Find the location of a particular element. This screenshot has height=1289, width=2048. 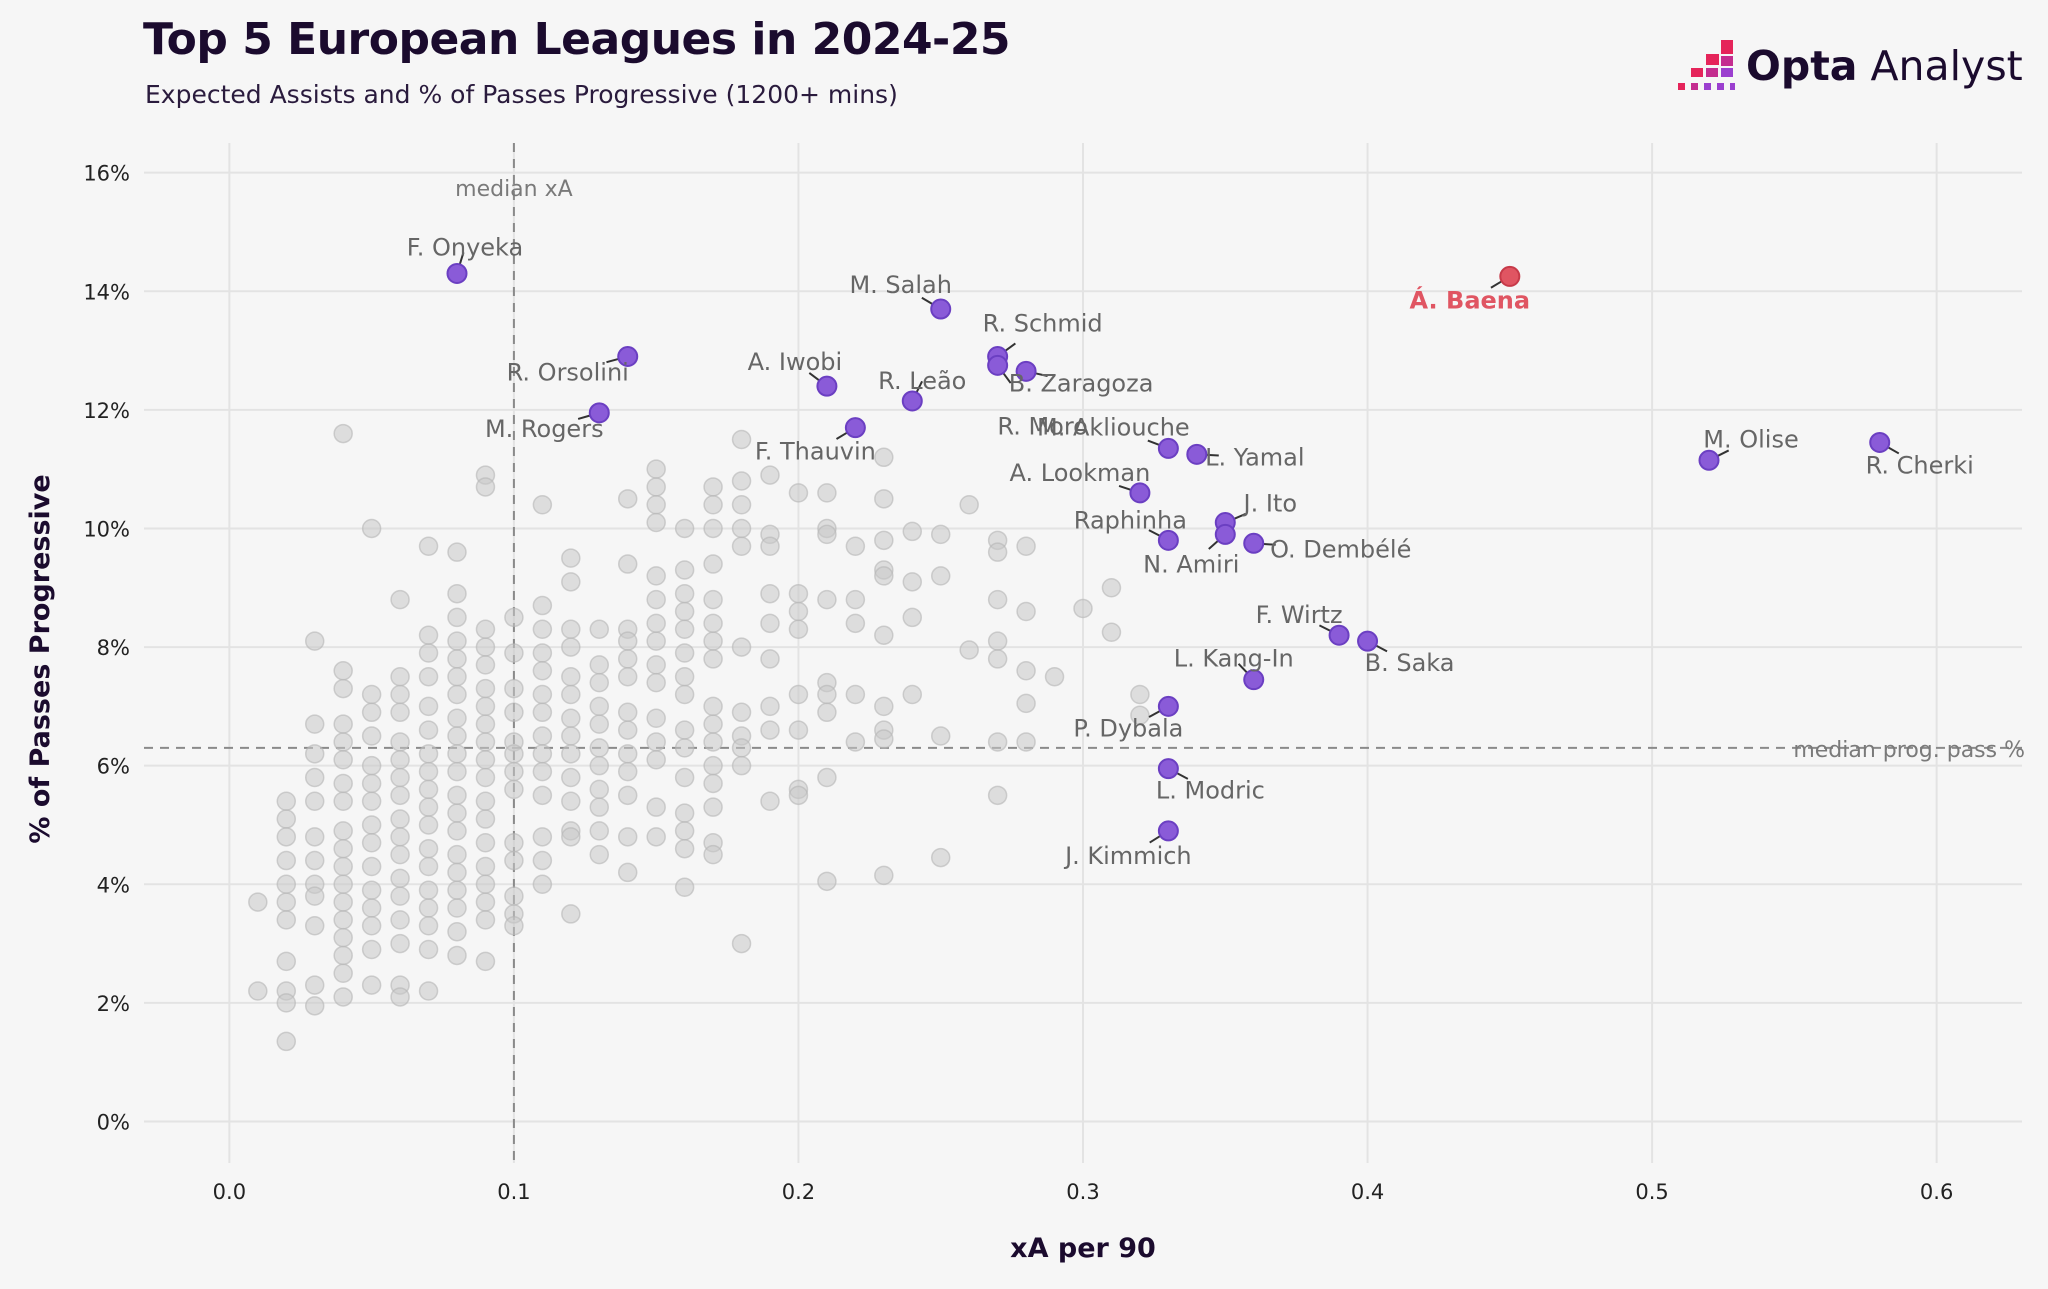

x-tick-label: 0.4 is located at coordinates (1367, 1192).